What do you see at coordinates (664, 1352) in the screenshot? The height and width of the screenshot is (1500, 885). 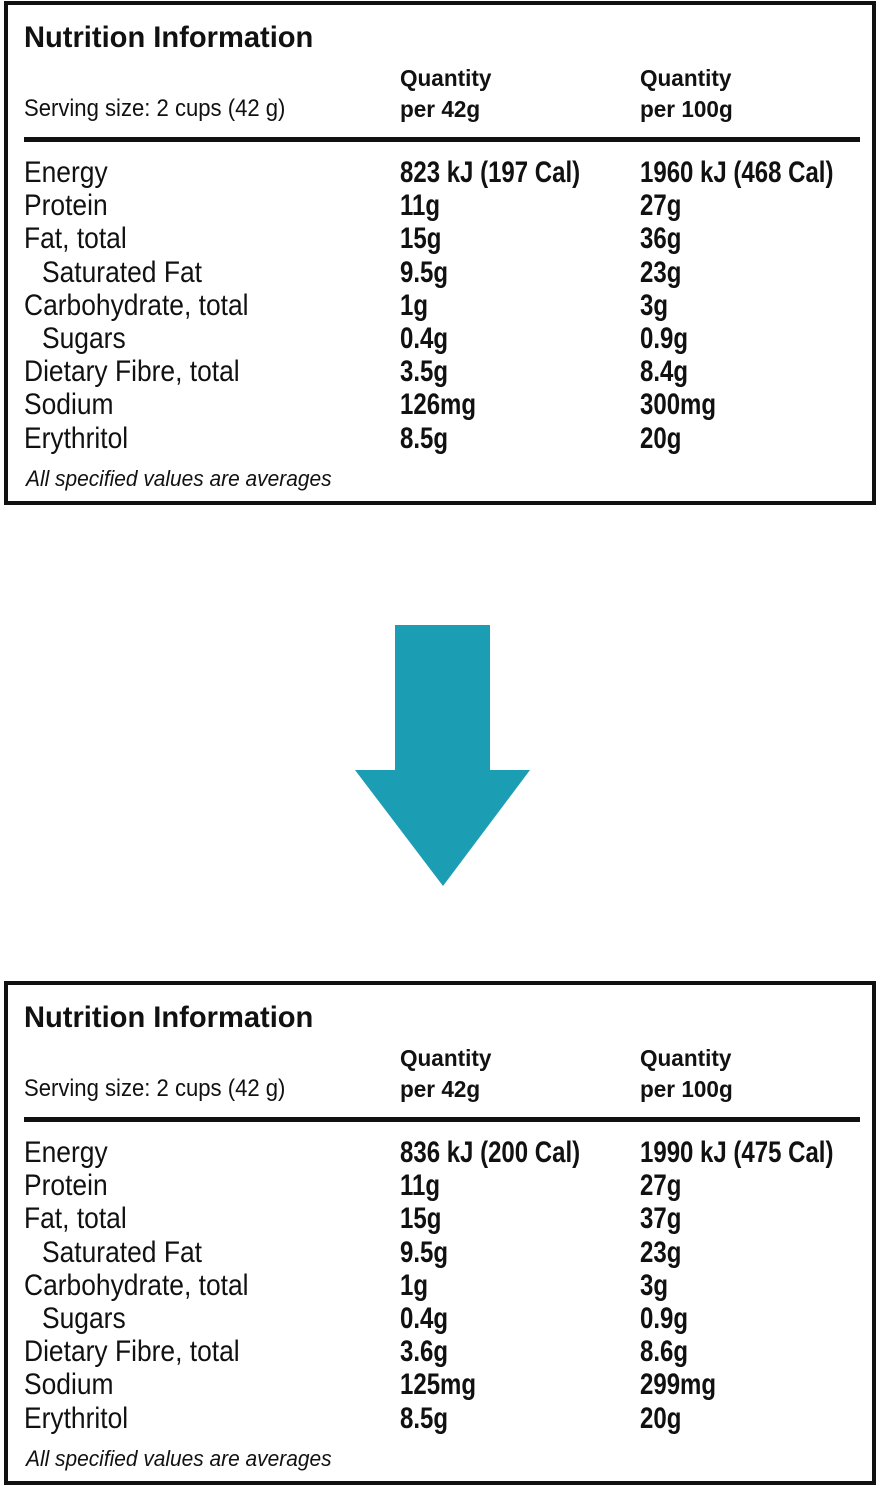 I see `nutrient-value: 8.6g` at bounding box center [664, 1352].